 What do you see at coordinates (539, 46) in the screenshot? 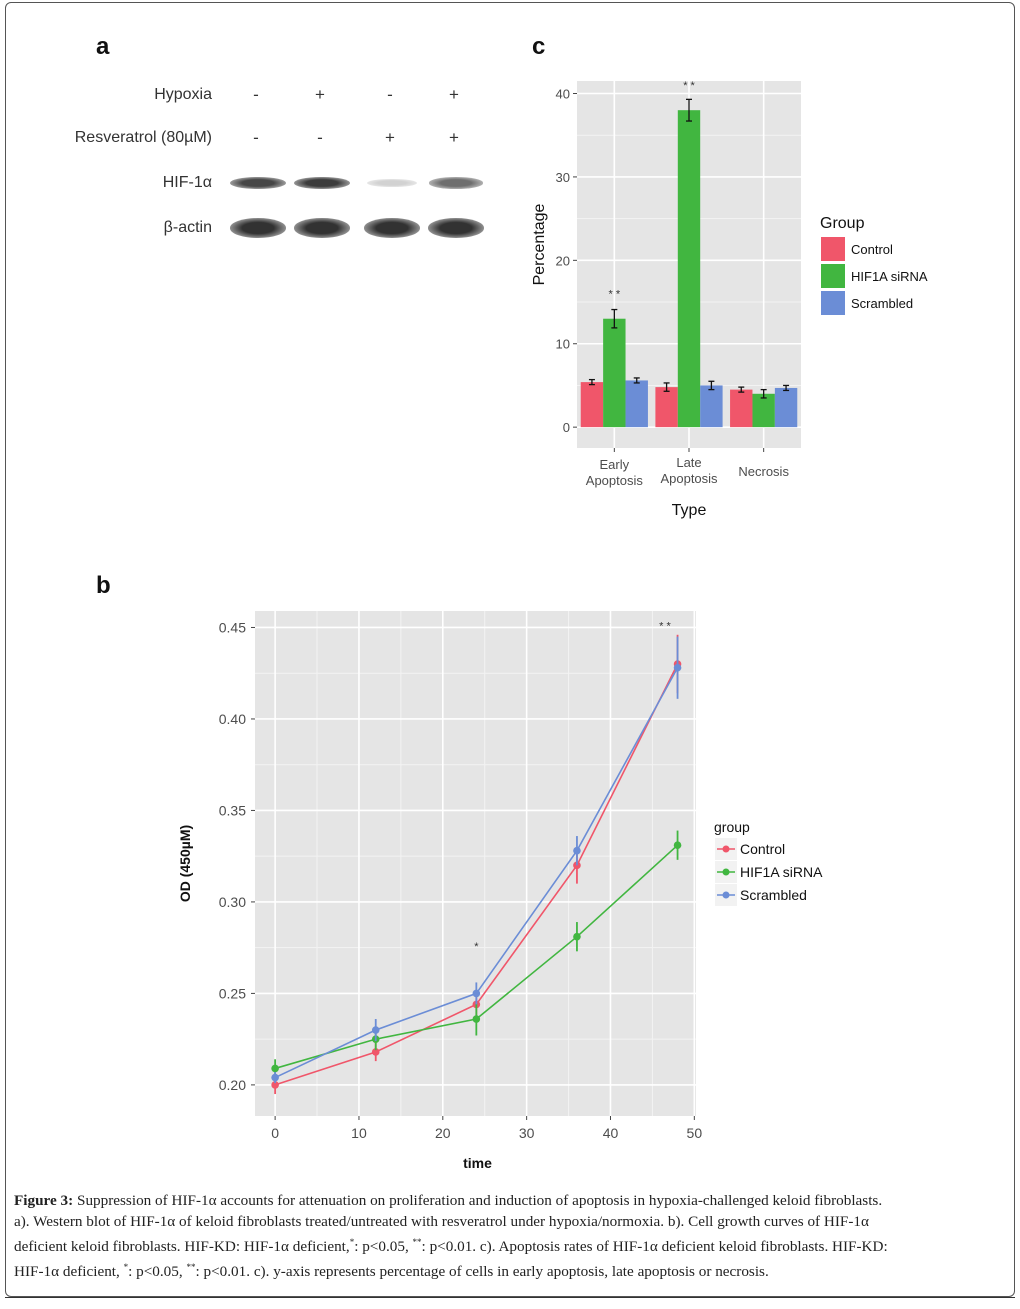
I see `panel-c-letter: c` at bounding box center [539, 46].